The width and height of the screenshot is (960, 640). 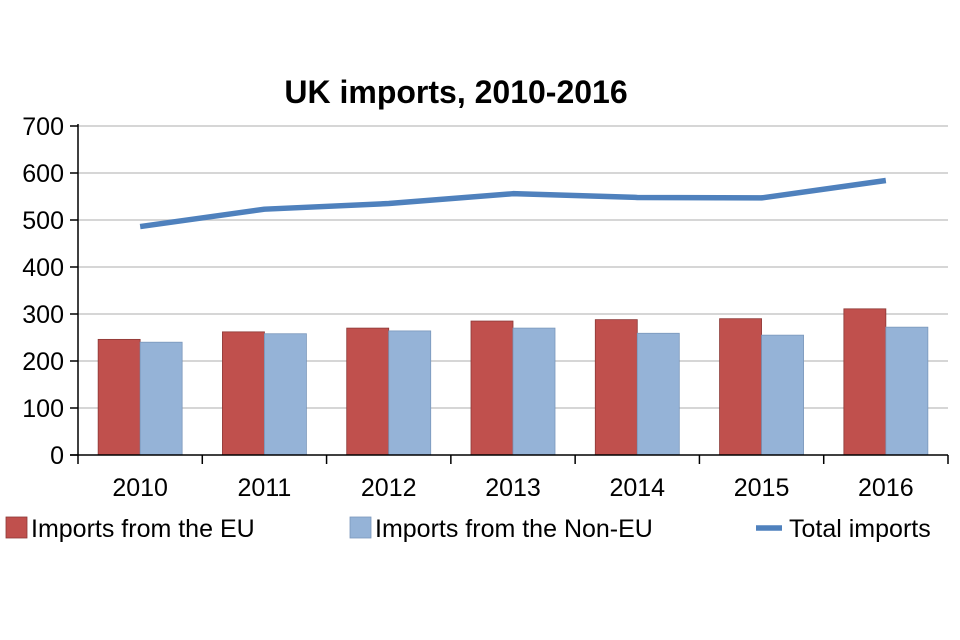 I want to click on y-tick-label: 200, so click(x=43, y=362).